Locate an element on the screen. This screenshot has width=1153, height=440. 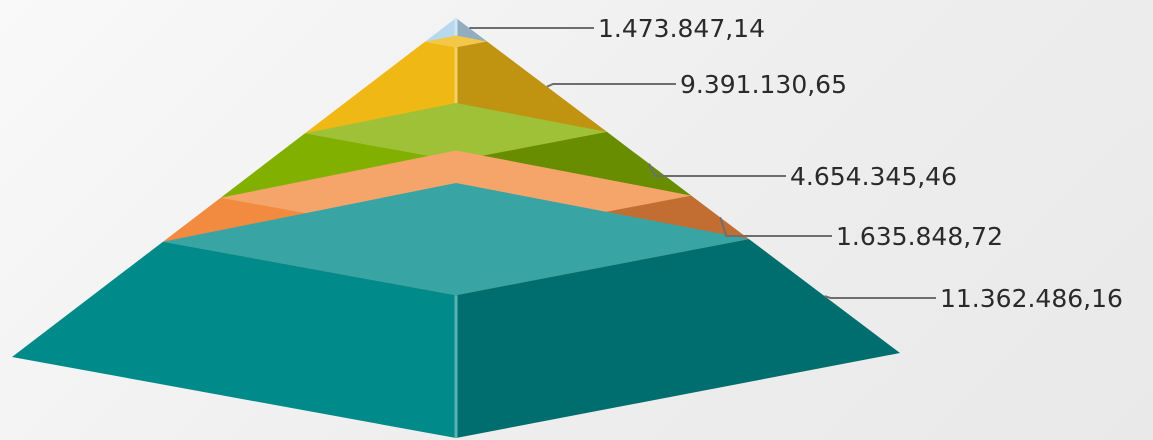
value-label: 1.635.848,72 is located at coordinates (919, 236).